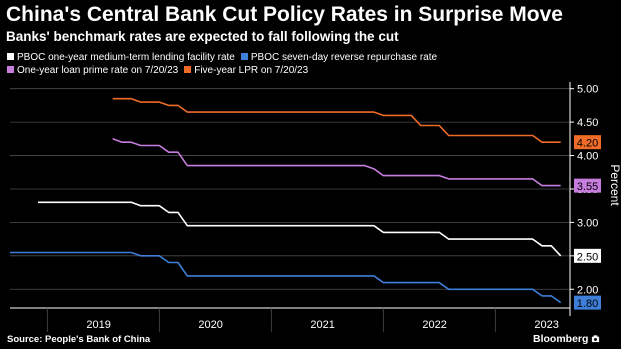 The height and width of the screenshot is (349, 621). I want to click on end-value-label-1: 2.50, so click(587, 257).